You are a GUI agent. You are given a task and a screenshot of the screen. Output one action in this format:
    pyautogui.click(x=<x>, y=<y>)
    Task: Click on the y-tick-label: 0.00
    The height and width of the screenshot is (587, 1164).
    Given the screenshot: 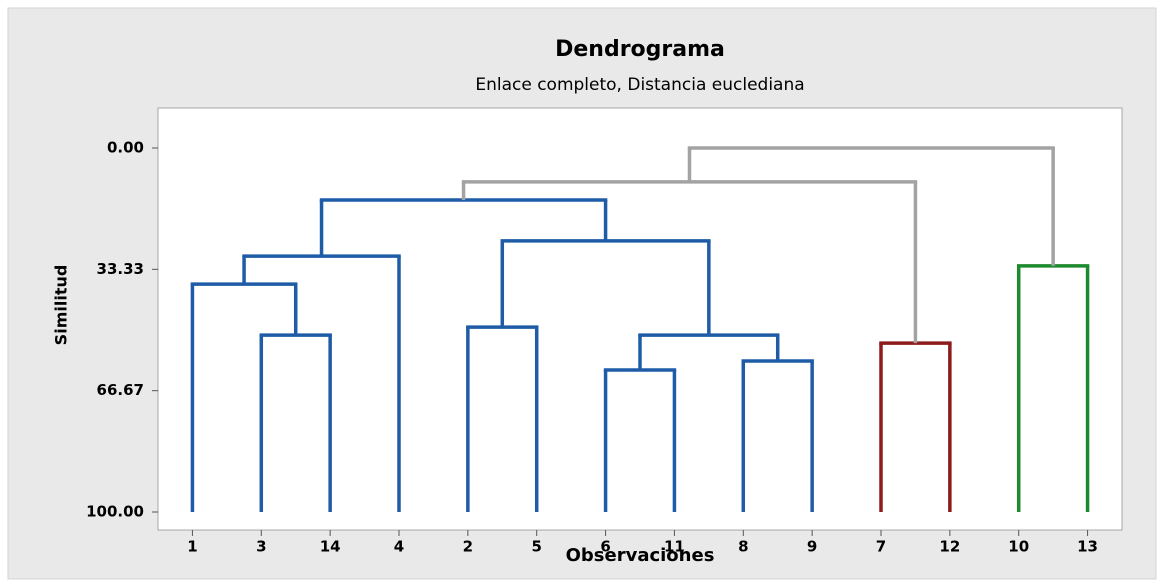 What is the action you would take?
    pyautogui.click(x=125, y=148)
    